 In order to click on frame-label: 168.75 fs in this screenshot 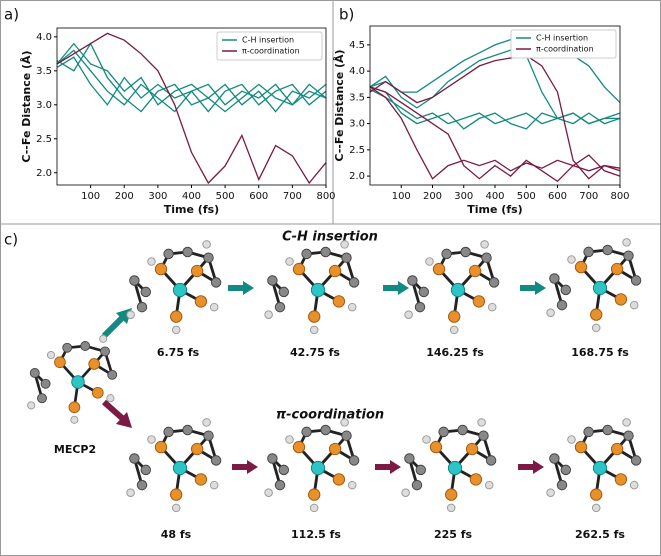, I will do `click(600, 352)`.